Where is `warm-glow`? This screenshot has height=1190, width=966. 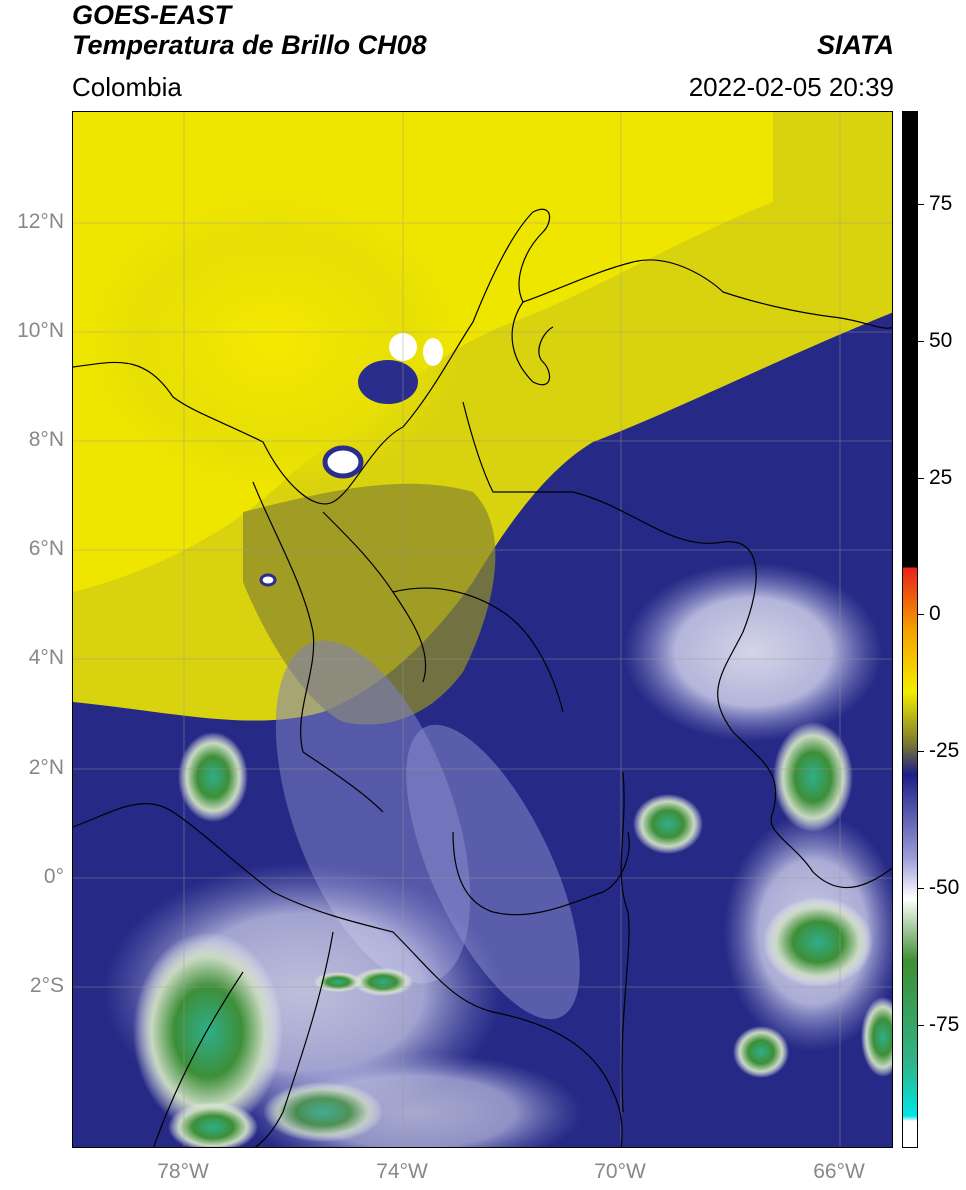 warm-glow is located at coordinates (273, 342).